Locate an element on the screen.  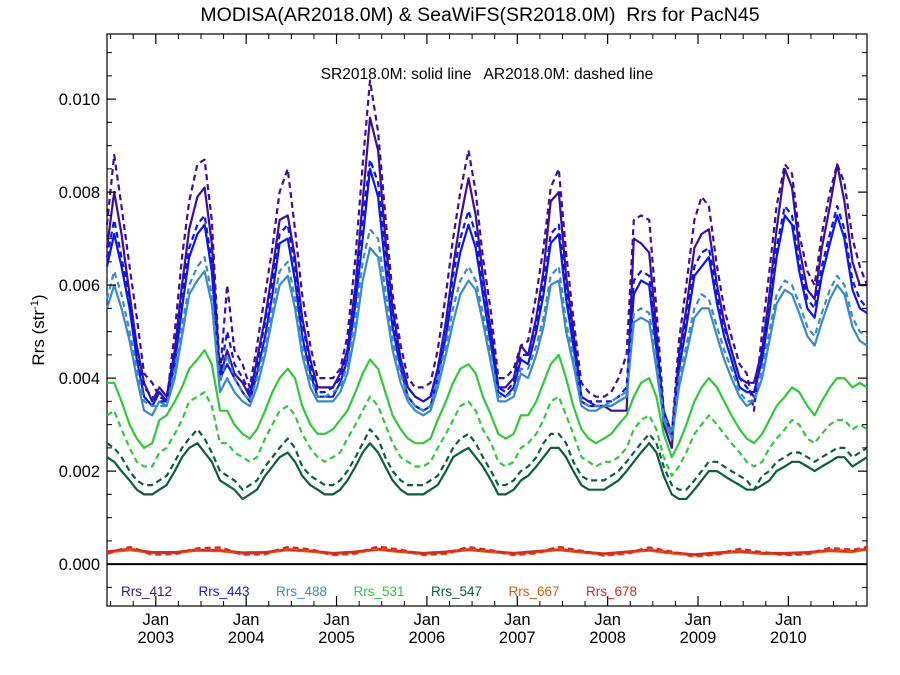
y-tick-label: 0.008 is located at coordinates (79, 193).